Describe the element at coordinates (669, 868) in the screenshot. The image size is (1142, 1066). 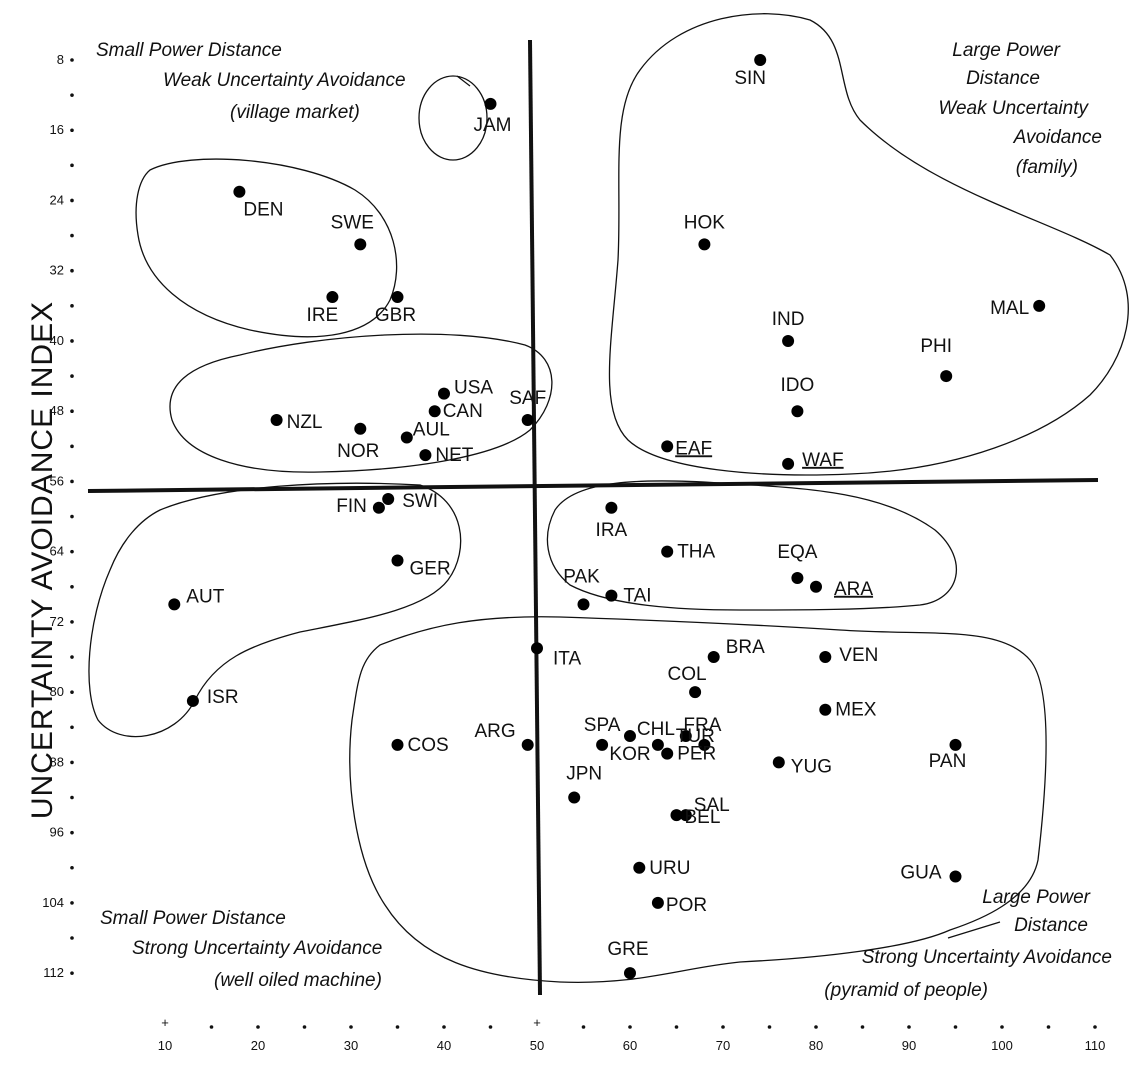
I see `point-label-uru: URU` at that location.